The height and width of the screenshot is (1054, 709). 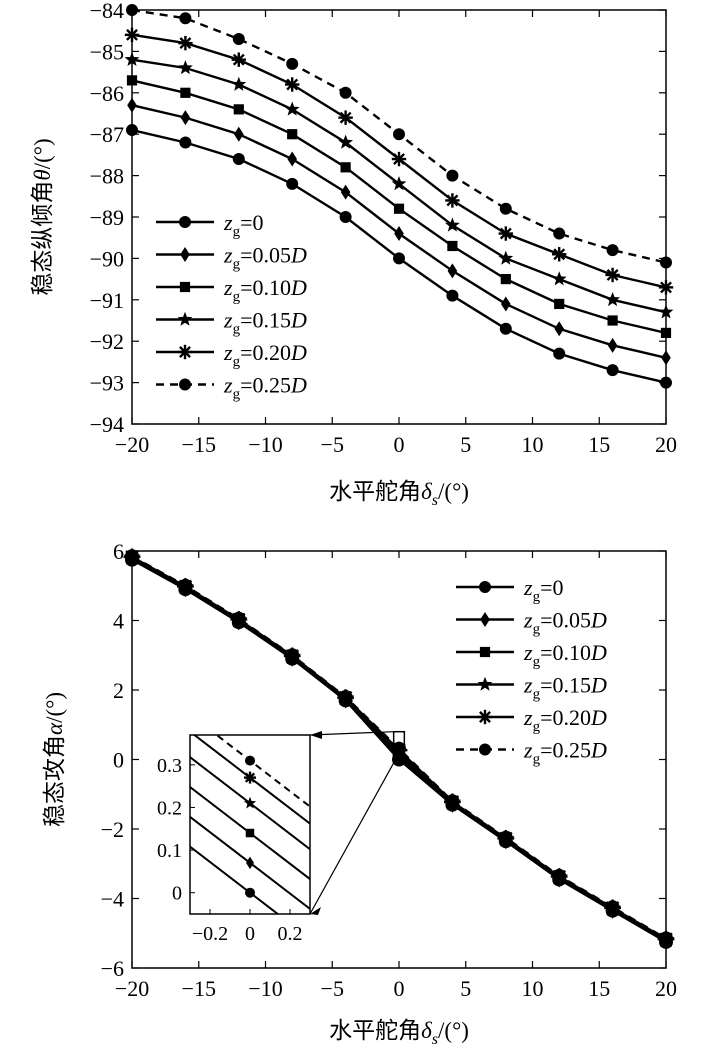 What do you see at coordinates (351, 733) in the screenshot?
I see `zoom-connector-top` at bounding box center [351, 733].